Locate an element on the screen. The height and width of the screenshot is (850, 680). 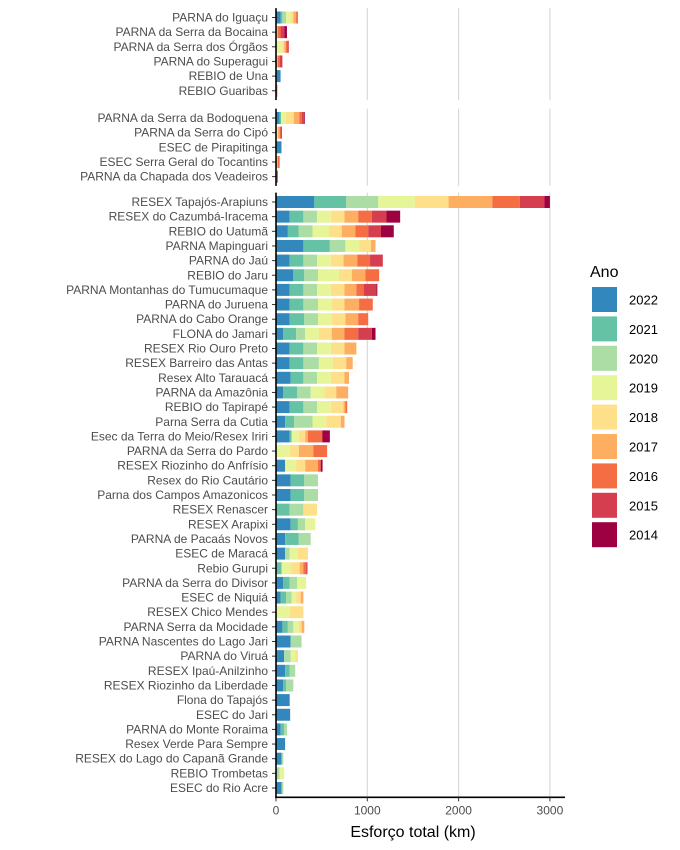
x-tick-label-1: 1000 is located at coordinates (367, 810).